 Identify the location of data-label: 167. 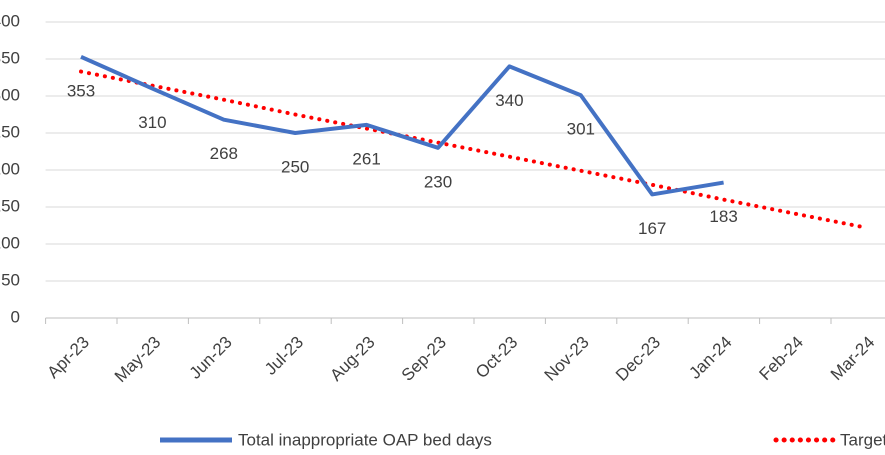
(652, 228).